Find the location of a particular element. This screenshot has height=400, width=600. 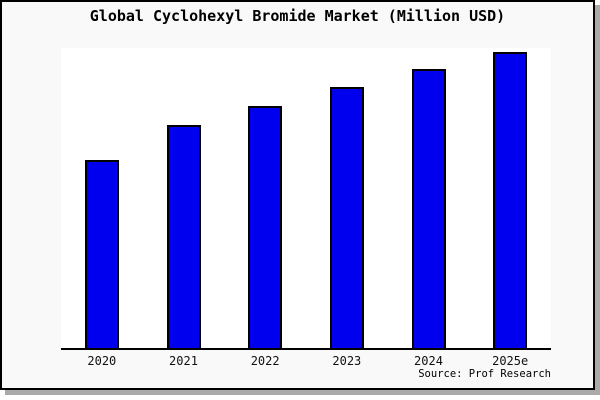

bar-2021 is located at coordinates (183, 236).